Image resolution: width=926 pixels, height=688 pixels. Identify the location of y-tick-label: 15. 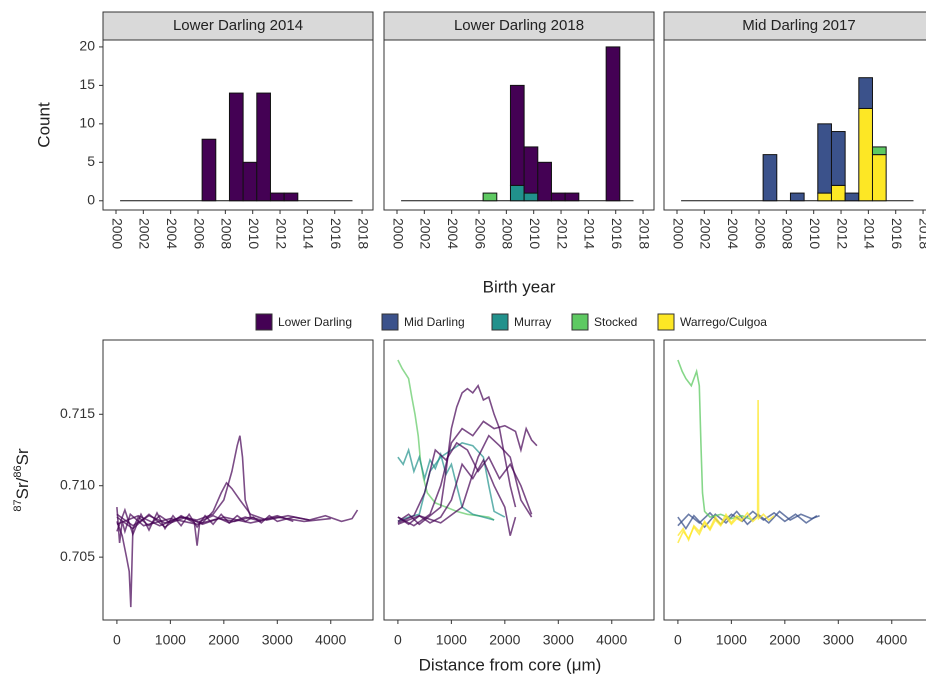
(87, 84).